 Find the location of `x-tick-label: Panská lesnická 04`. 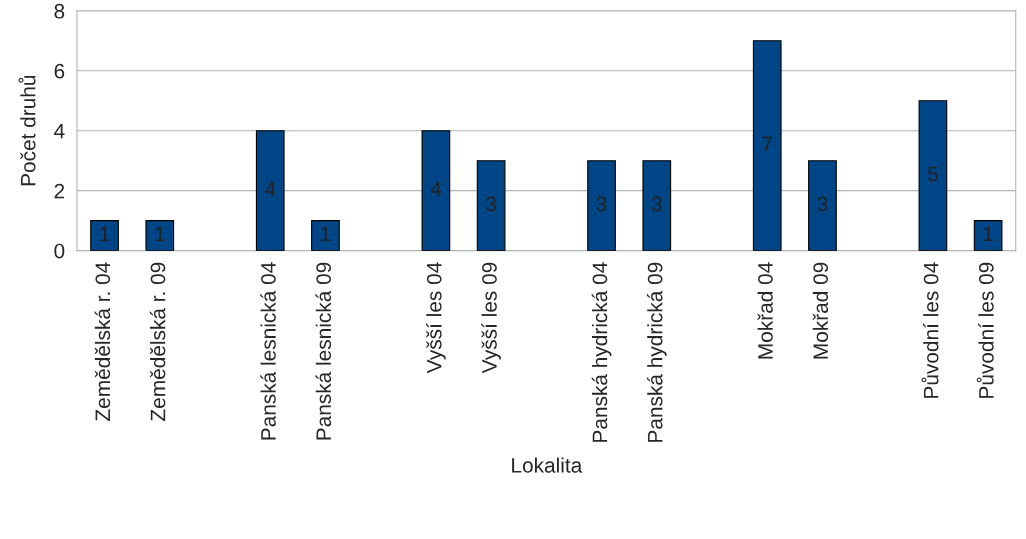

x-tick-label: Panská lesnická 04 is located at coordinates (268, 351).